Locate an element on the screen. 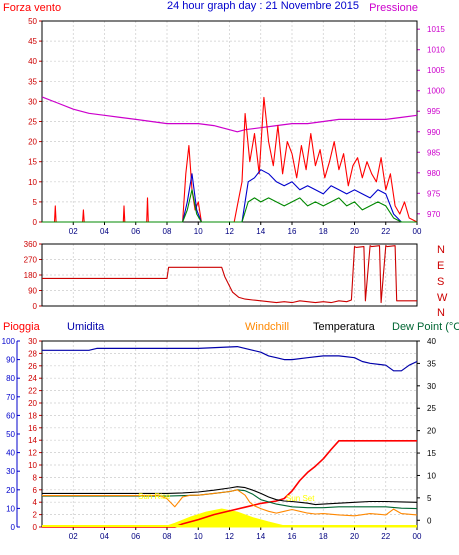  x-tick-label: 16 is located at coordinates (292, 536).